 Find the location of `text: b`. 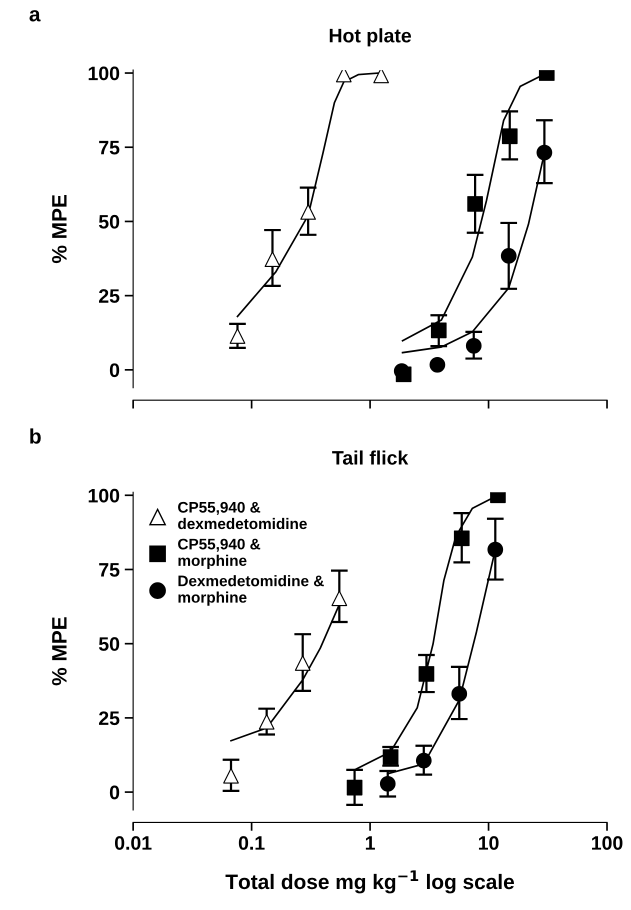

text: b is located at coordinates (35, 436).